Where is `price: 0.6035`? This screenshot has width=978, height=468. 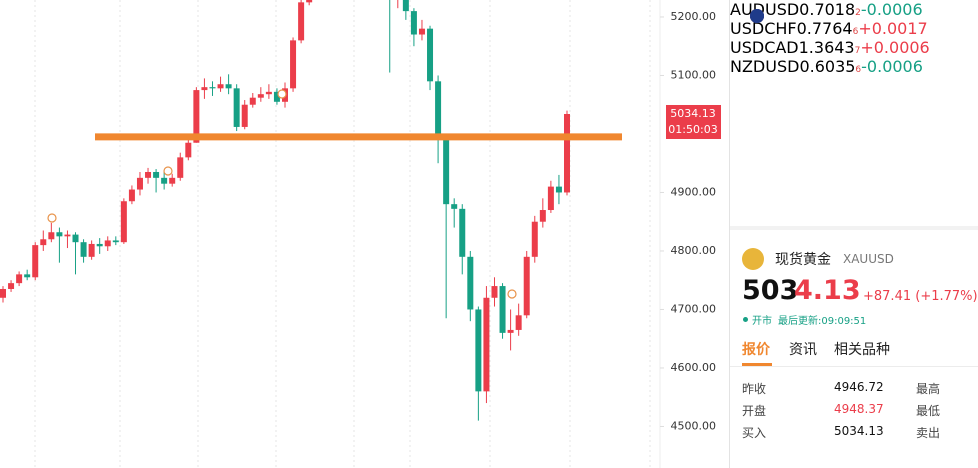
price: 0.6035 is located at coordinates (827, 66).